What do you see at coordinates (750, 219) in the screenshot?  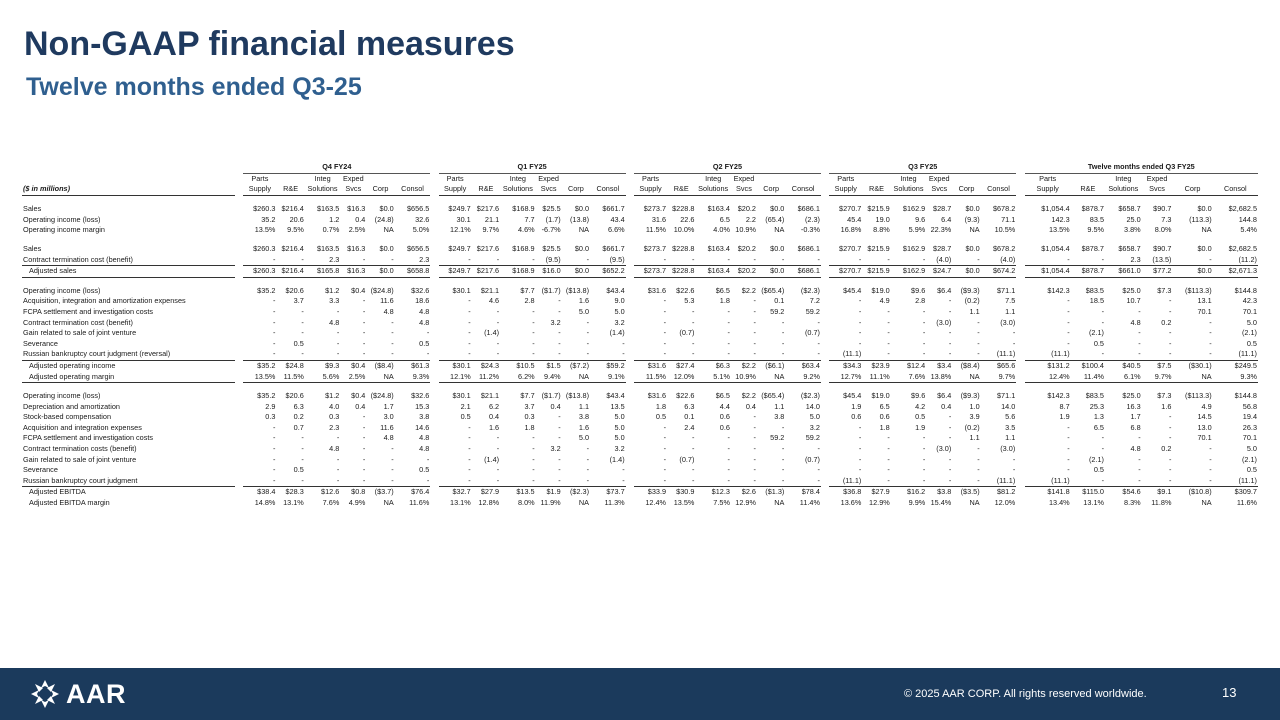 I see `table-cell: 2.2` at bounding box center [750, 219].